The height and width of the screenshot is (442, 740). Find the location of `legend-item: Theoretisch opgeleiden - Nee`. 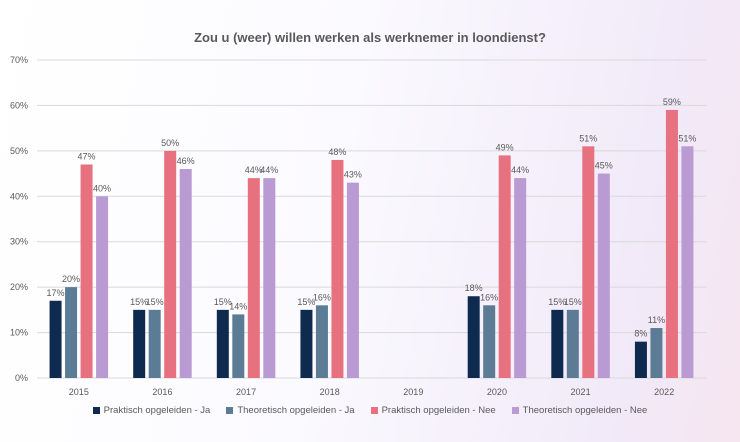

legend-item: Theoretisch opgeleiden - Nee is located at coordinates (579, 410).